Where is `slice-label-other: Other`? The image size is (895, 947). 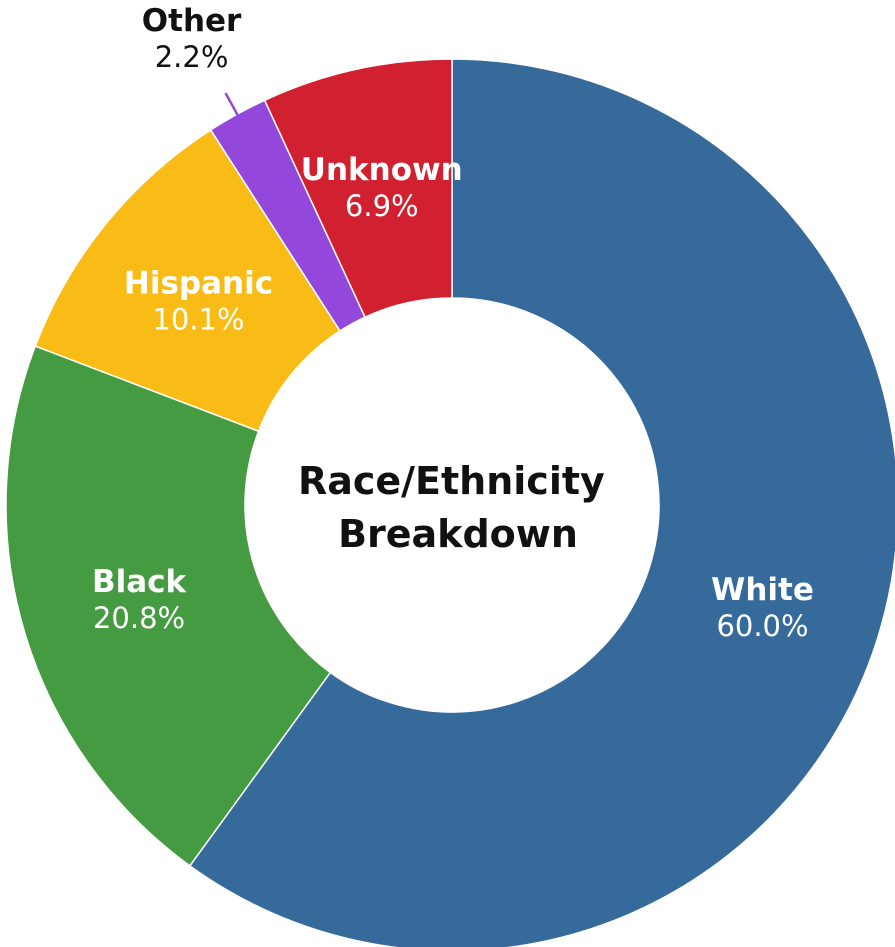 slice-label-other: Other is located at coordinates (192, 21).